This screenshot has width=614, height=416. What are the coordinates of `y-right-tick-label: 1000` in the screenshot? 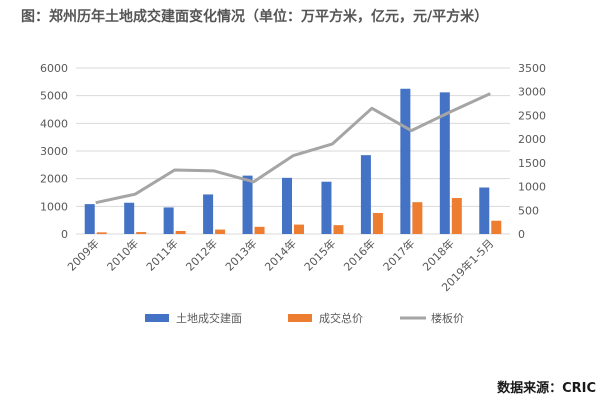 It's located at (532, 187).